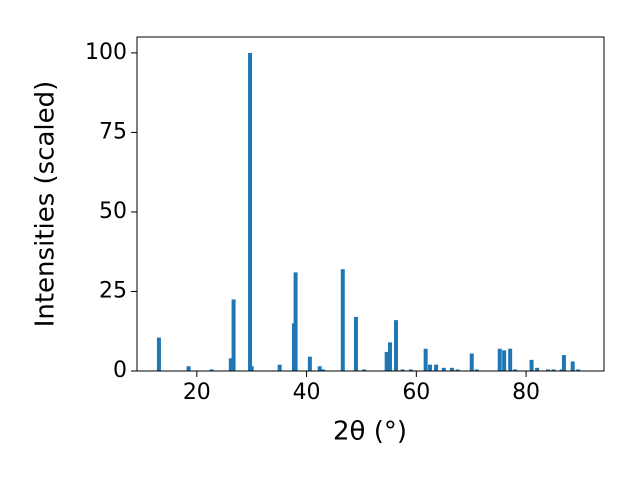 The height and width of the screenshot is (480, 640). Describe the element at coordinates (370, 432) in the screenshot. I see `x-axis-label: 2θ (°)` at that location.